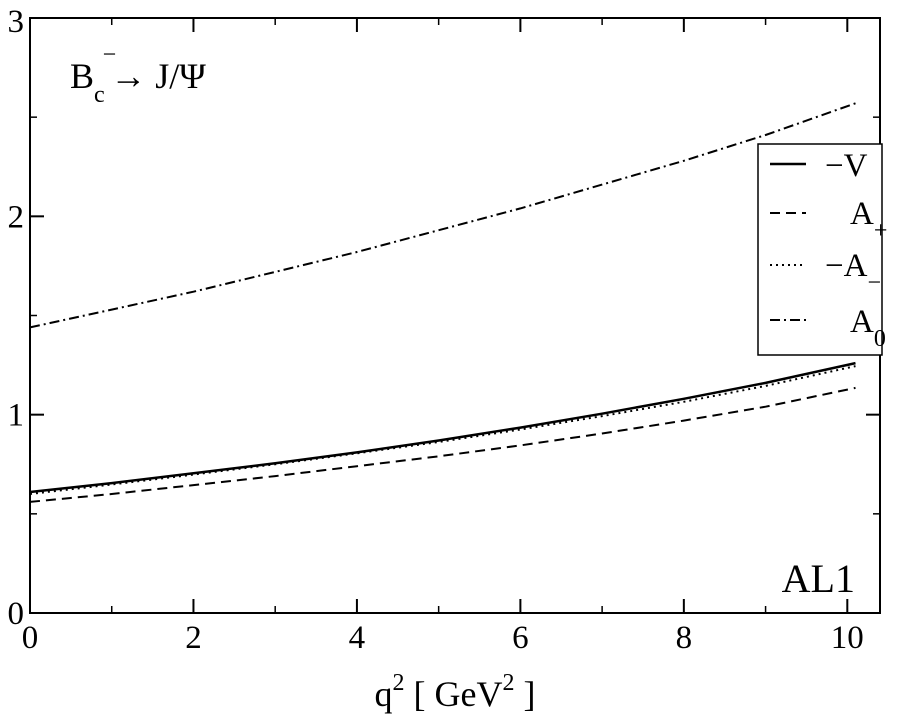 This screenshot has width=918, height=721. I want to click on legend-label-a-plus-base: A, so click(862, 214).